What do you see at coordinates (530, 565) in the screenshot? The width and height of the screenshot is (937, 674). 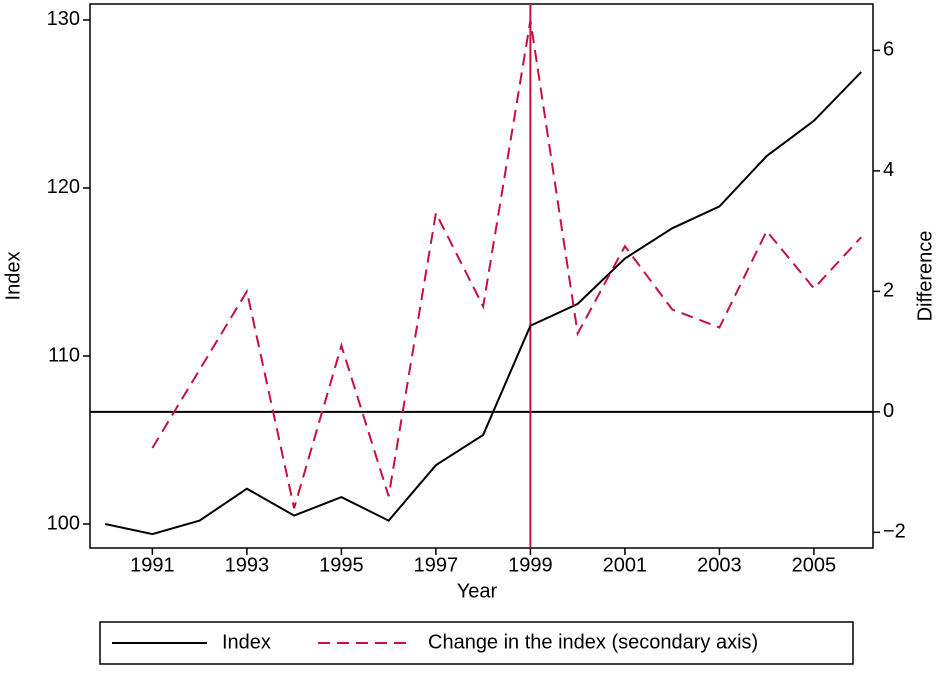 I see `x-tick-label: 1999` at bounding box center [530, 565].